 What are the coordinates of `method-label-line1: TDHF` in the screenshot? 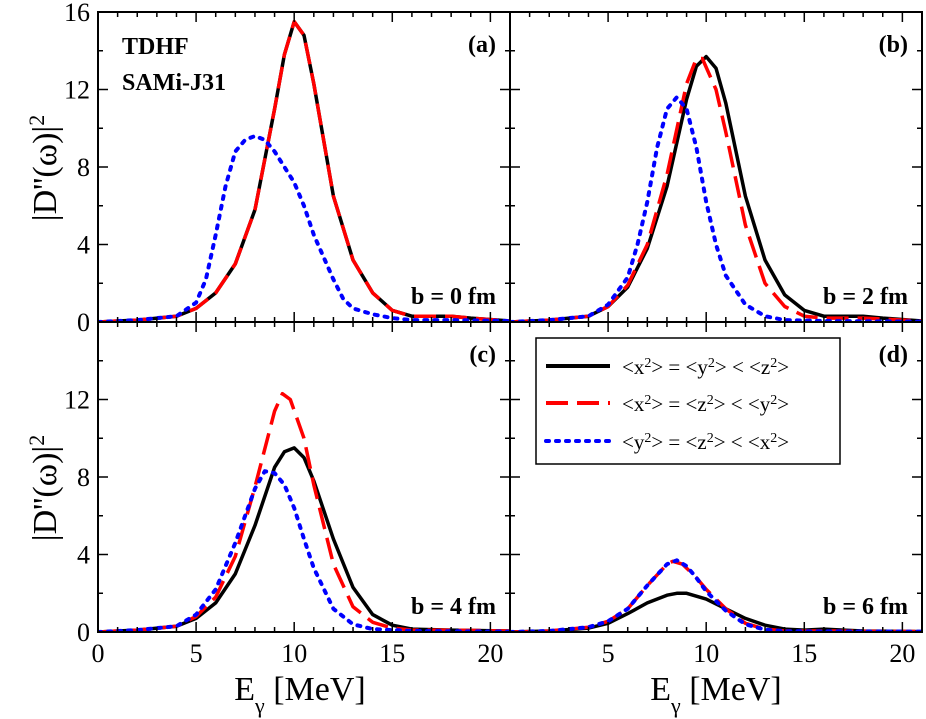 It's located at (155, 47).